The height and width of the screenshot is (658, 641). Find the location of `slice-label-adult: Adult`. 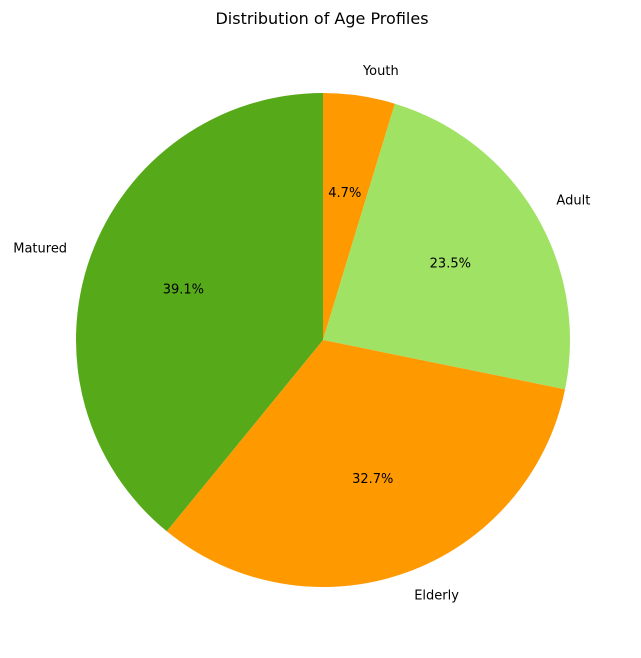

slice-label-adult: Adult is located at coordinates (573, 200).